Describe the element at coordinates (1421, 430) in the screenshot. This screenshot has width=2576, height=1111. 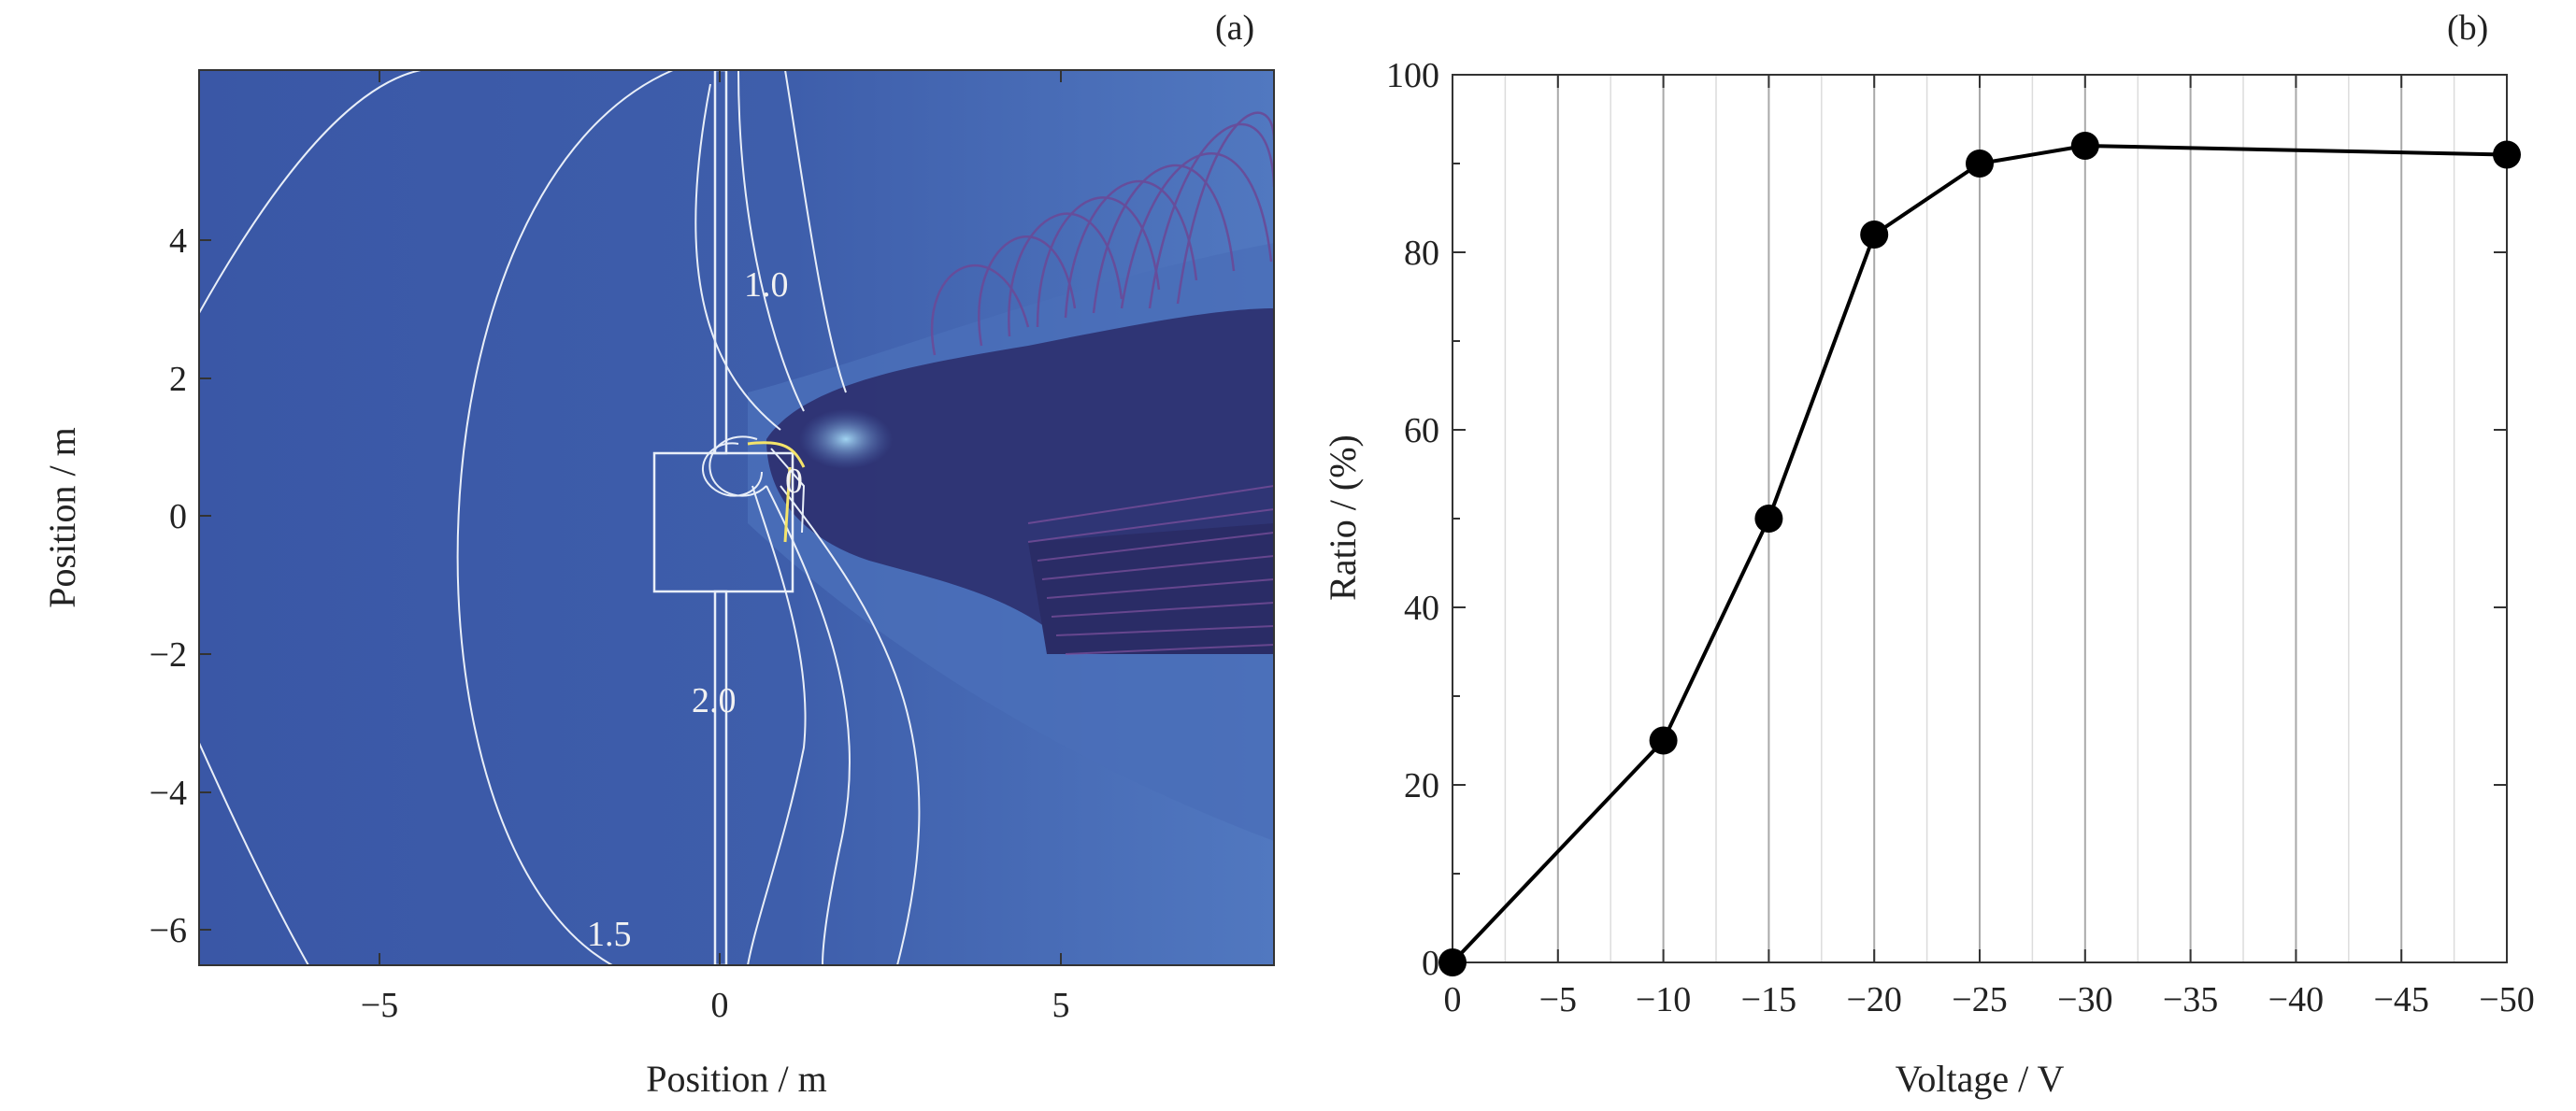
I see `y-tick-label: 60` at that location.